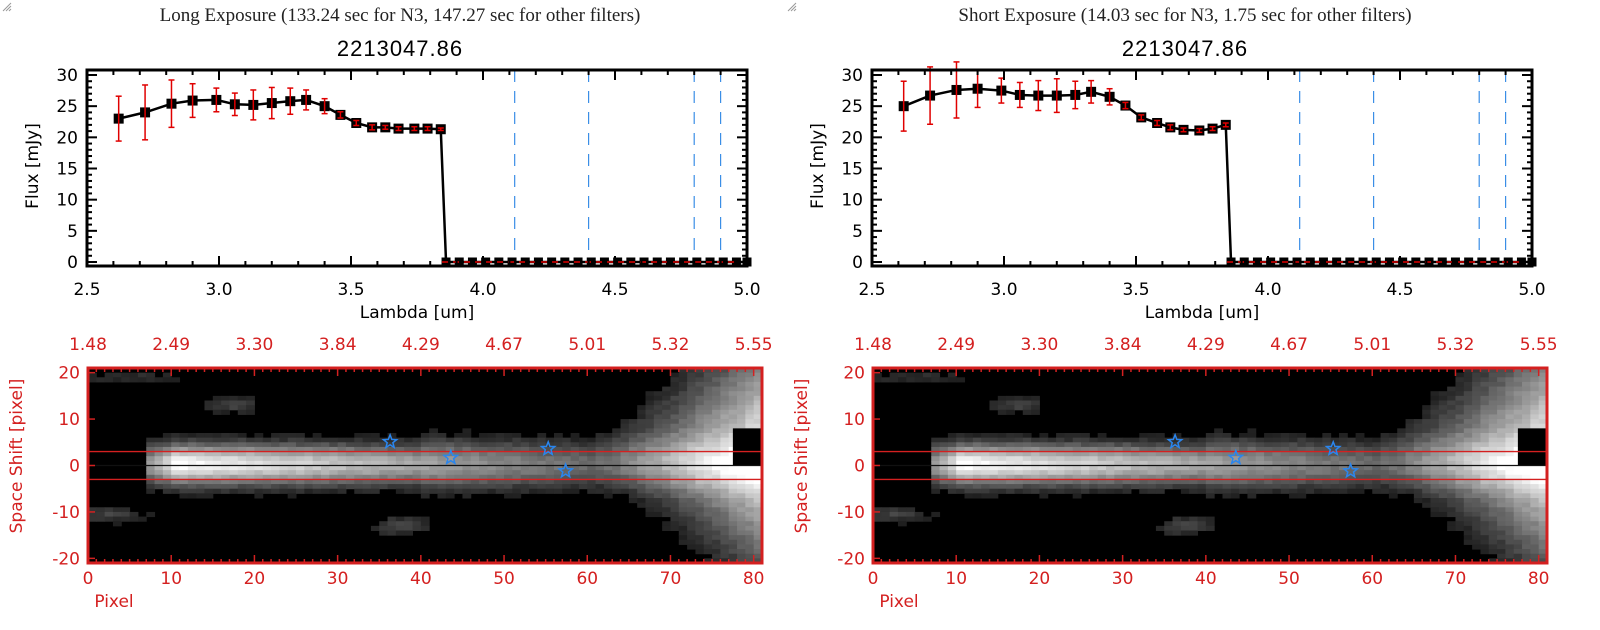 The height and width of the screenshot is (630, 1600). I want to click on x-tick-label: 4.5, so click(614, 290).